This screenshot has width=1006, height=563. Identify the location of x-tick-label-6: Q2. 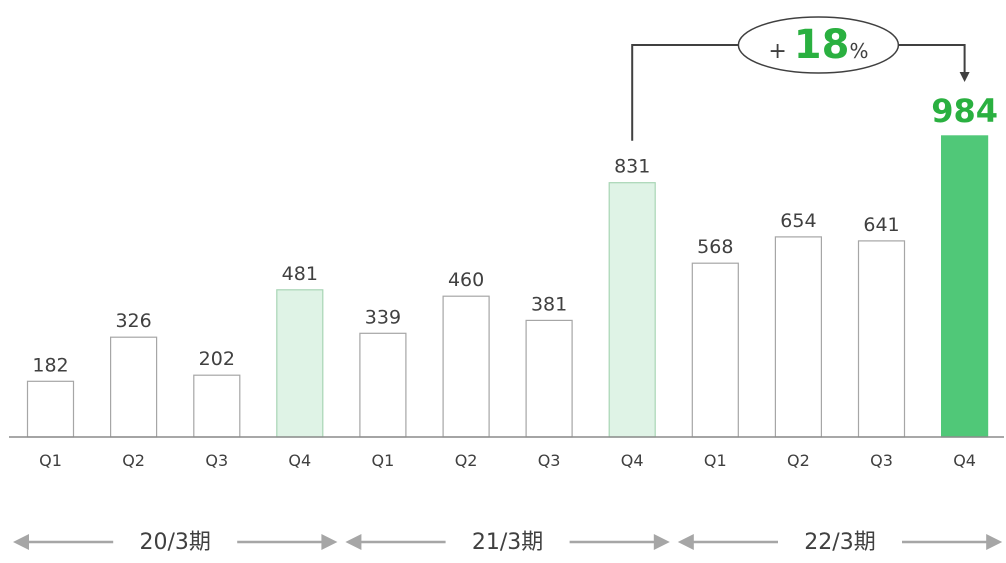
(466, 460).